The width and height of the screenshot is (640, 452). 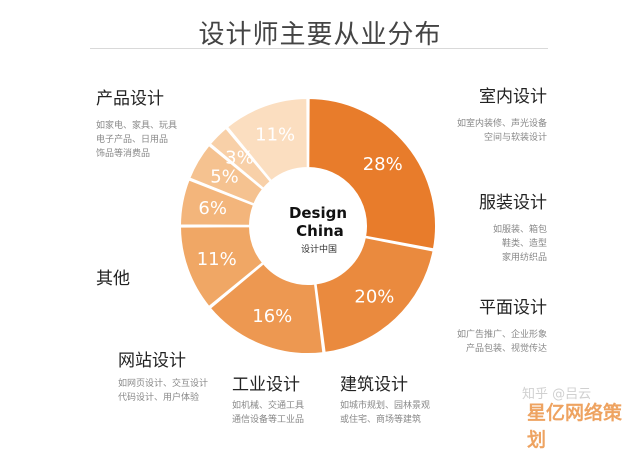 What do you see at coordinates (266, 385) in the screenshot?
I see `category-name: 工业设计` at bounding box center [266, 385].